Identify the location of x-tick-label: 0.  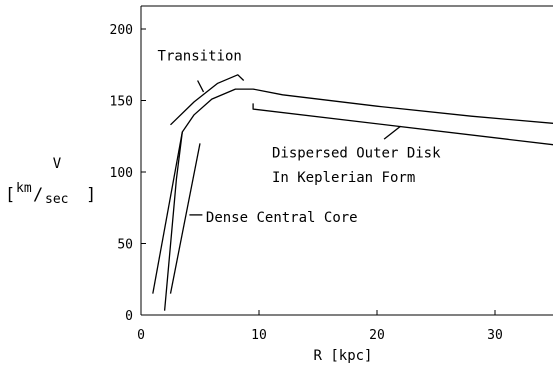
(141, 335).